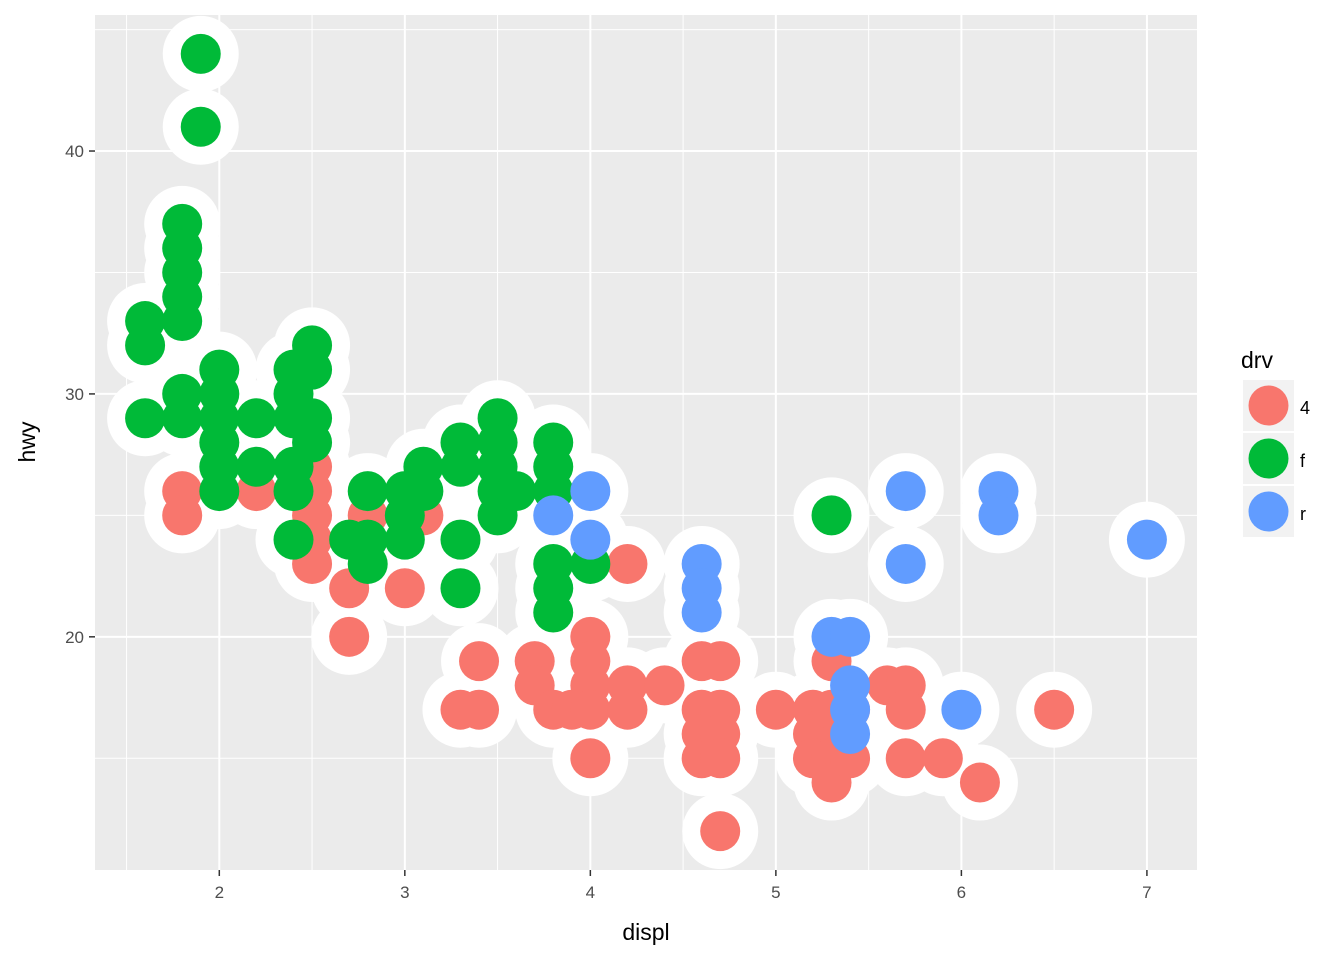 The image size is (1344, 960). What do you see at coordinates (27, 441) in the screenshot?
I see `y-axis-title: hwy` at bounding box center [27, 441].